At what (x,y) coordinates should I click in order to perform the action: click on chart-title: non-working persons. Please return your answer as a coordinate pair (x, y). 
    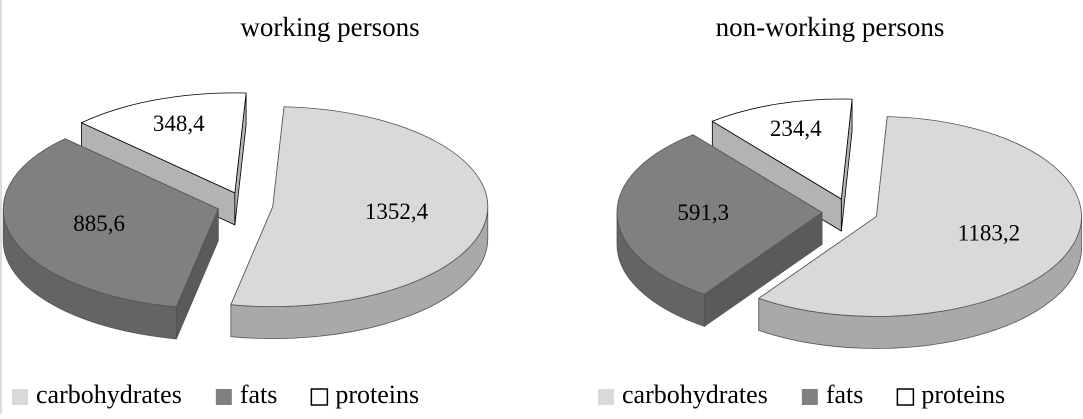
    Looking at the image, I should click on (830, 27).